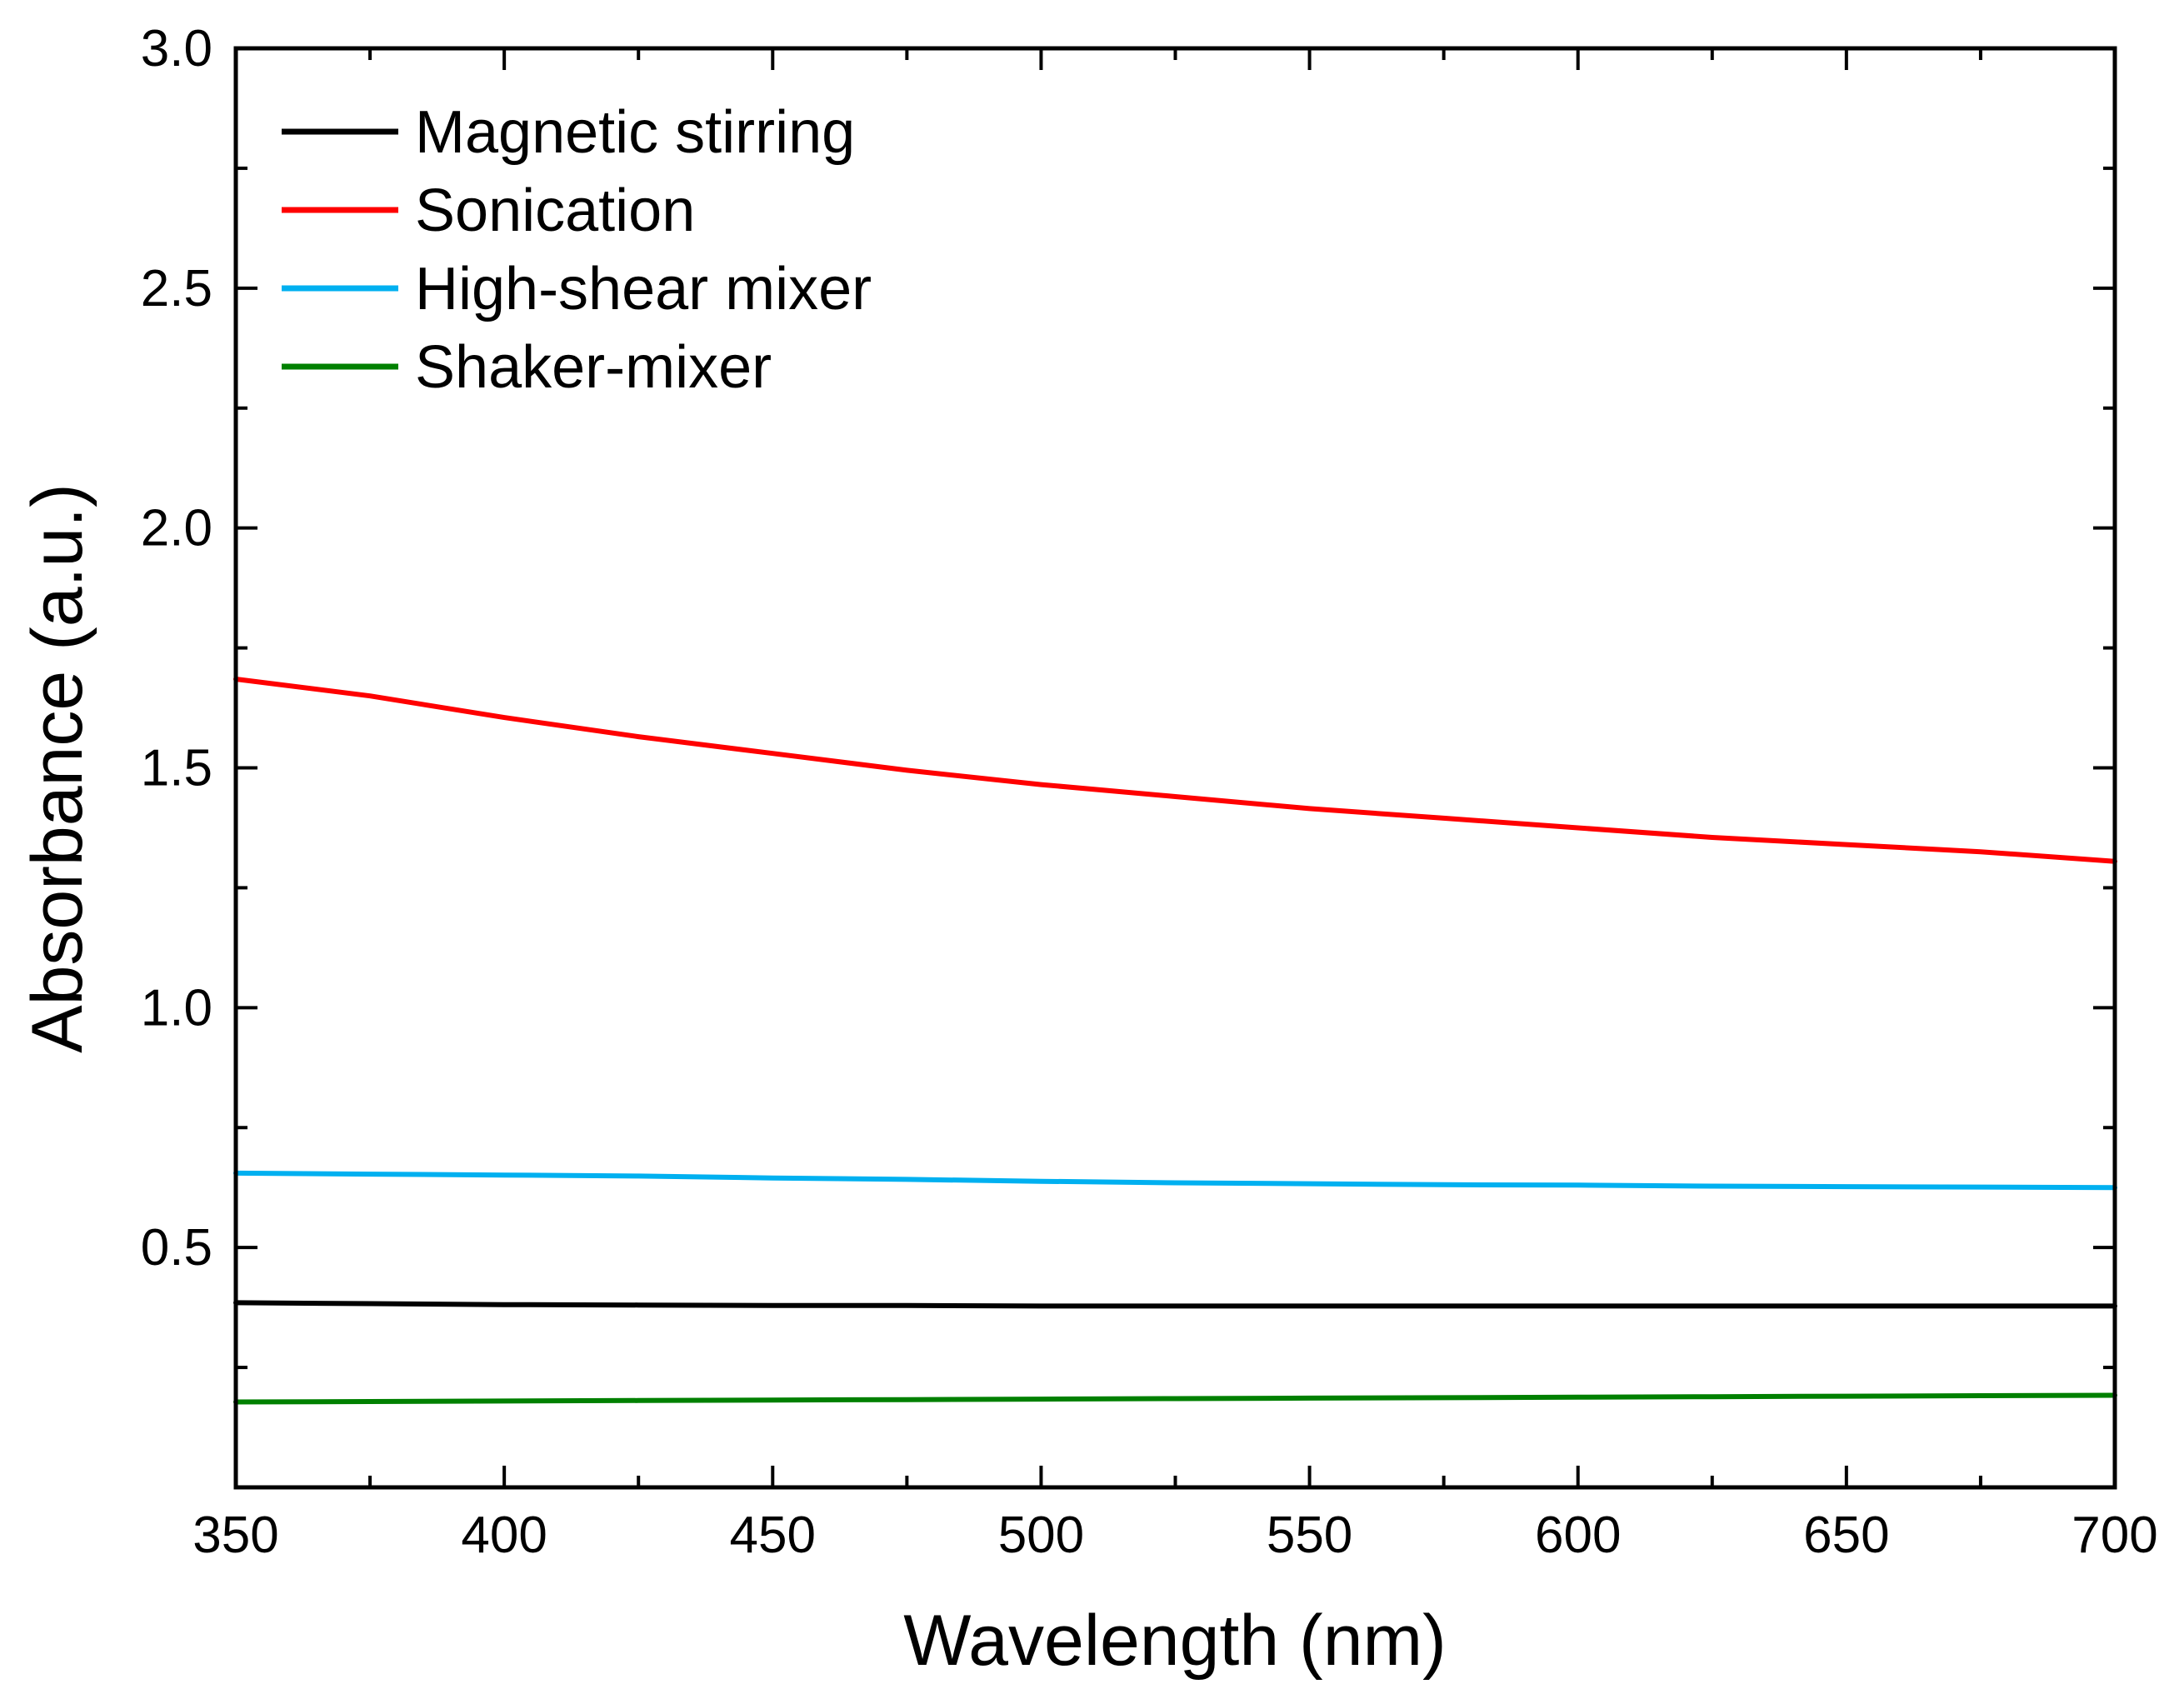 This screenshot has height=1694, width=2184. Describe the element at coordinates (57, 768) in the screenshot. I see `y-axis-title: Absorbance (a.u.)` at that location.